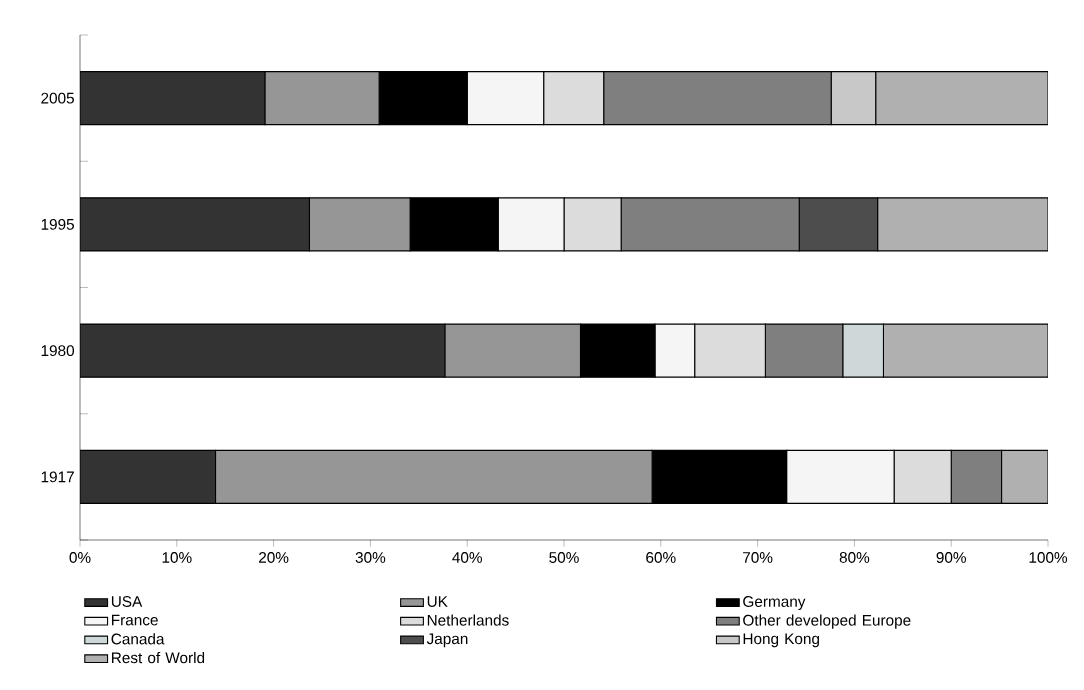 The height and width of the screenshot is (690, 1084). I want to click on x-tick-label: 60%, so click(661, 557).